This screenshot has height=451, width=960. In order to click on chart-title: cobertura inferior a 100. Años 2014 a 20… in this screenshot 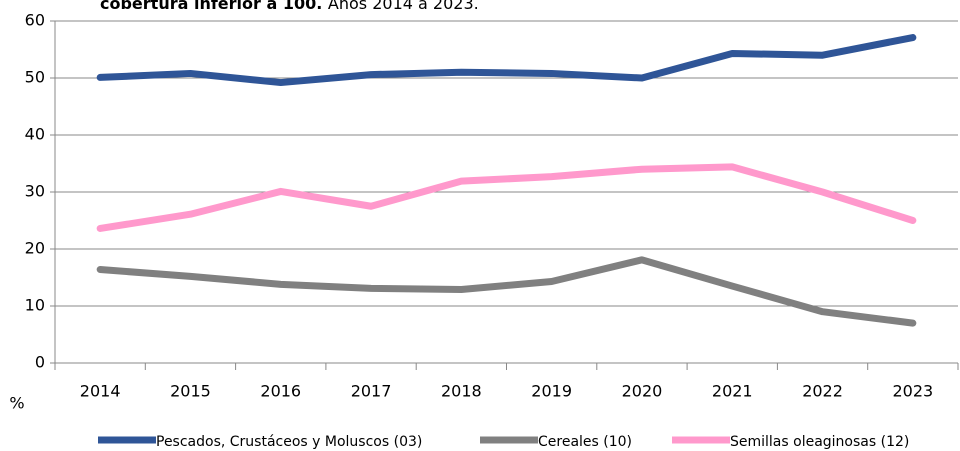, I will do `click(289, 6)`.